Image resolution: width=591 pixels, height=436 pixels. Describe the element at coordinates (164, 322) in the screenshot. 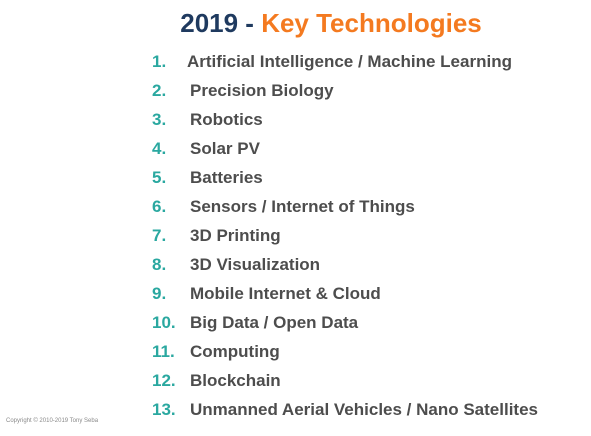

I see `item-number: 10.` at that location.